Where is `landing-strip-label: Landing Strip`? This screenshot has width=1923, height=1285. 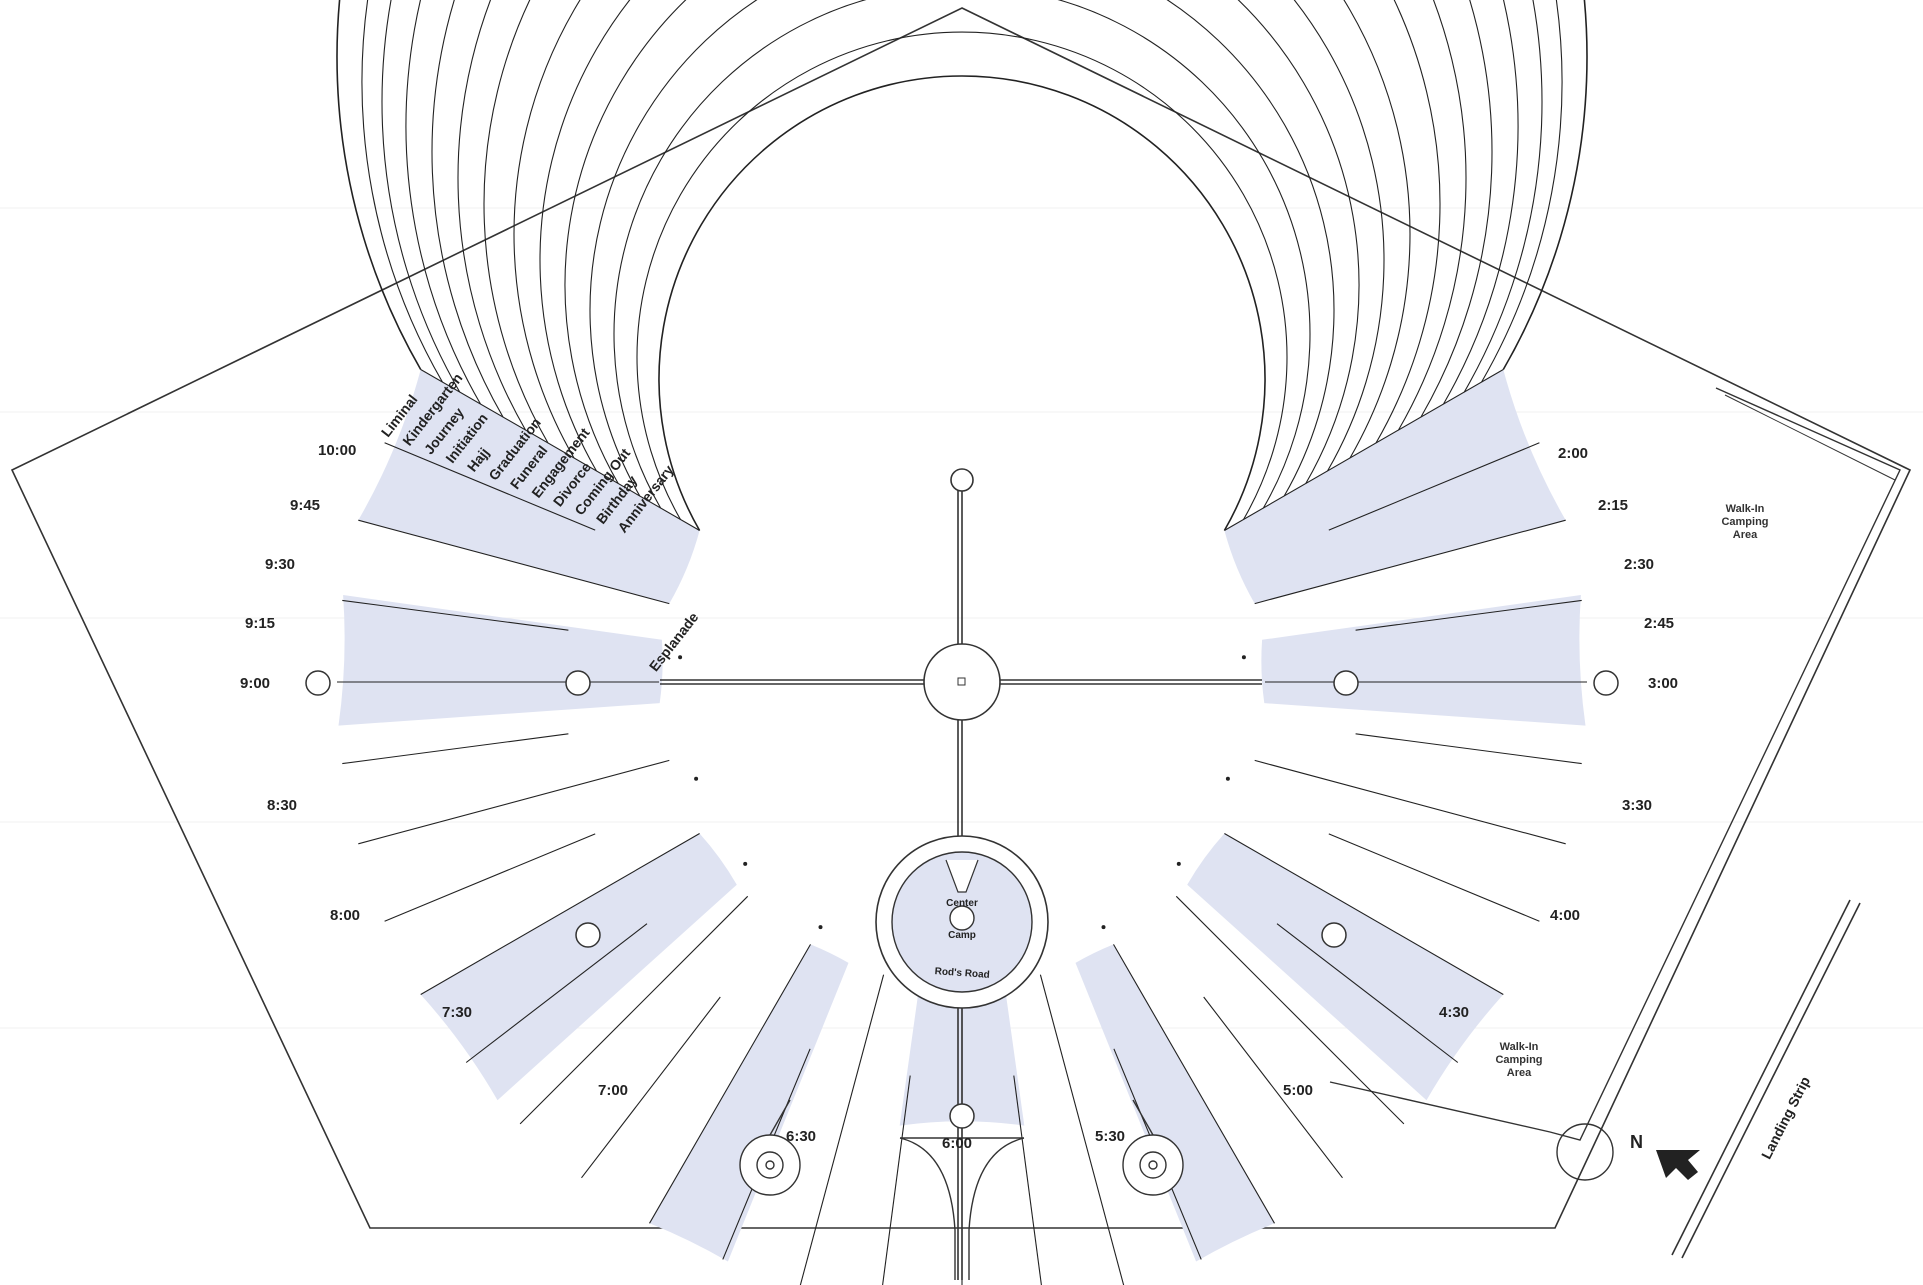 landing-strip-label: Landing Strip is located at coordinates (1785, 1118).